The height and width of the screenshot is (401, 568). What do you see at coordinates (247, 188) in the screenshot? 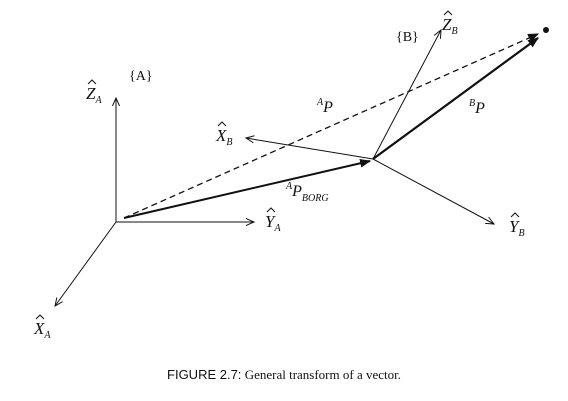
I see `vector-aporg` at bounding box center [247, 188].